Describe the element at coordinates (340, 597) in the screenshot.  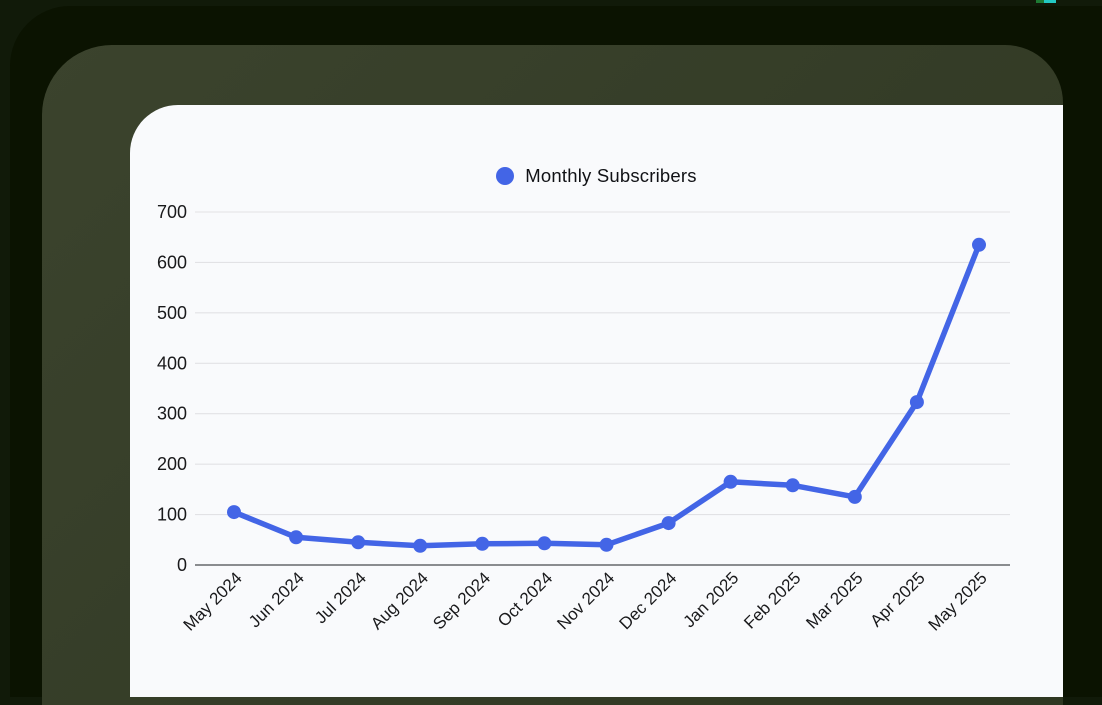
I see `x-tick-label: Jul 2024` at that location.